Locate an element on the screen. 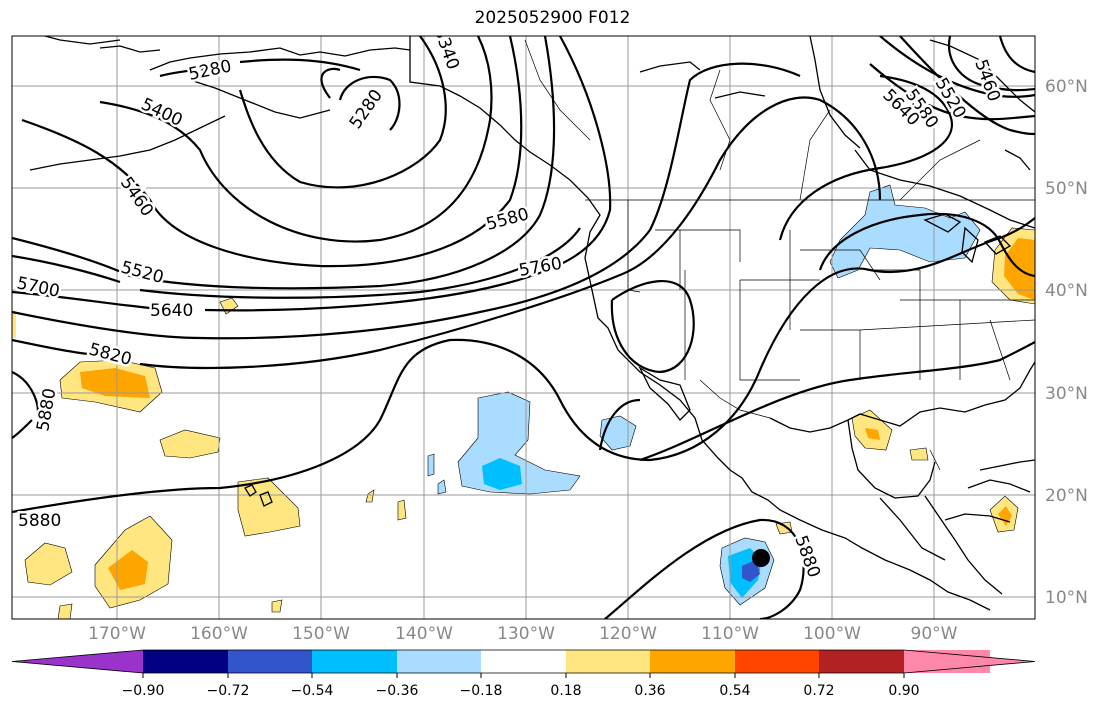 This screenshot has height=712, width=1105. colorbar-tick-label: 0.36 is located at coordinates (650, 691).